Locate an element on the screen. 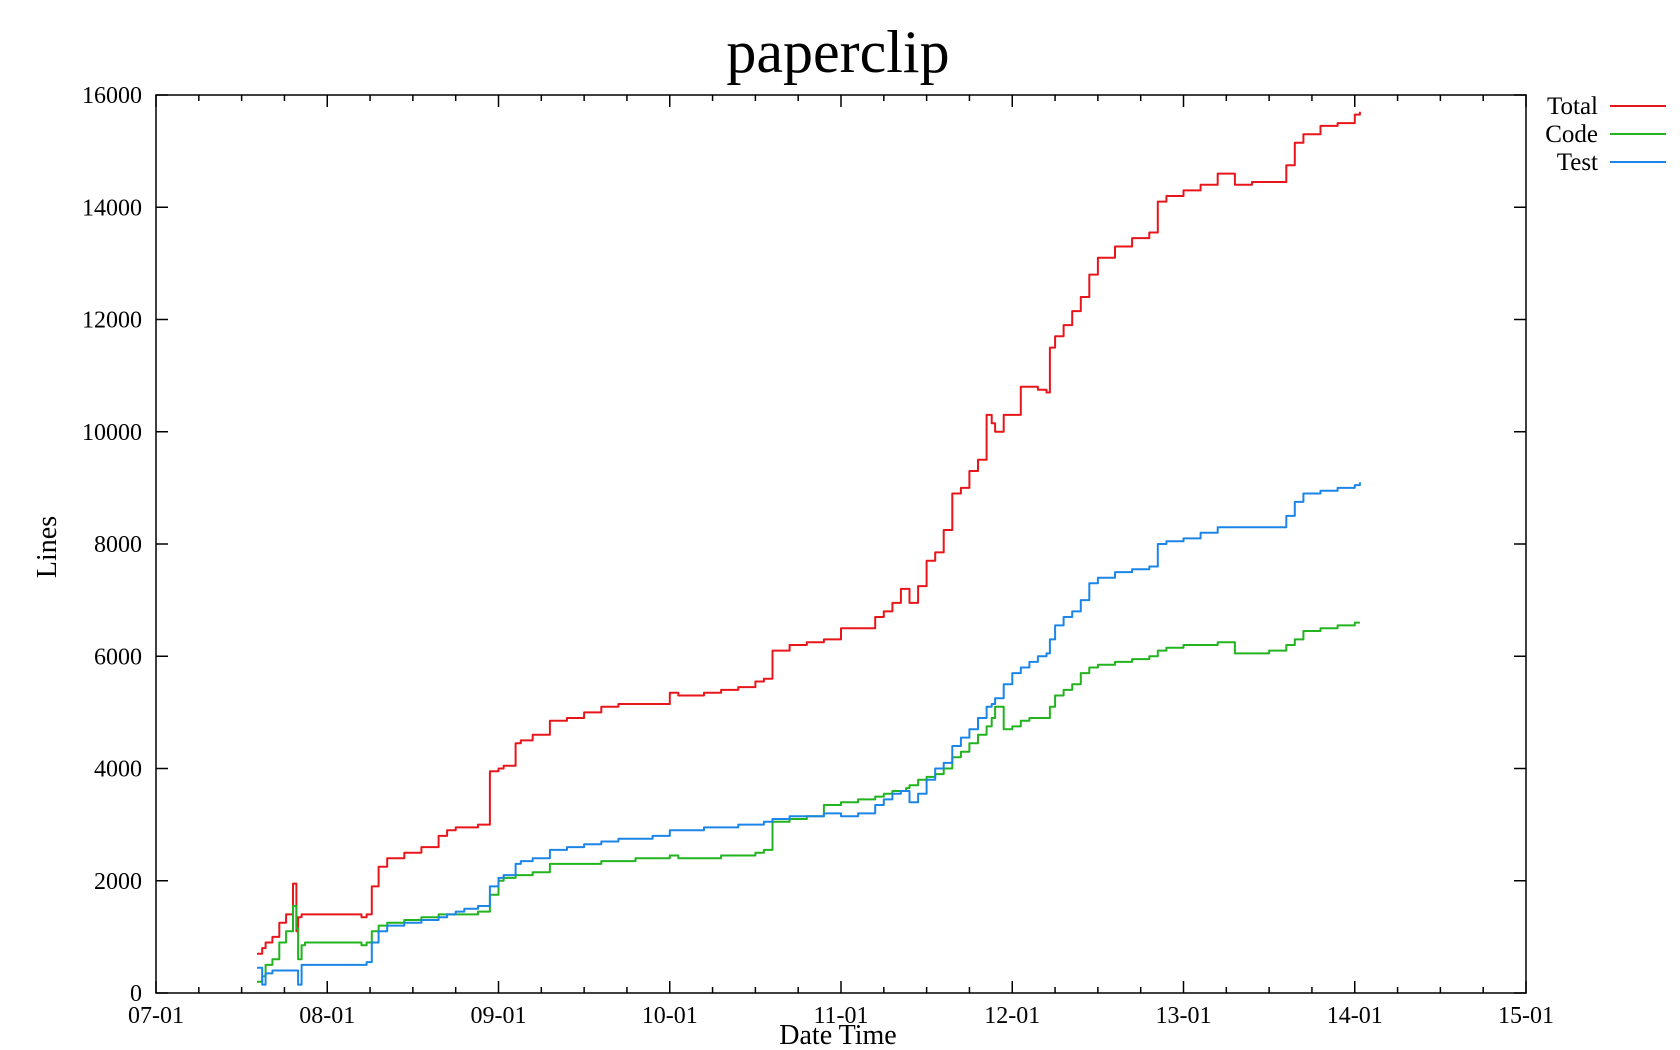 The image size is (1680, 1050). y-tick-label: 0 is located at coordinates (136, 994).